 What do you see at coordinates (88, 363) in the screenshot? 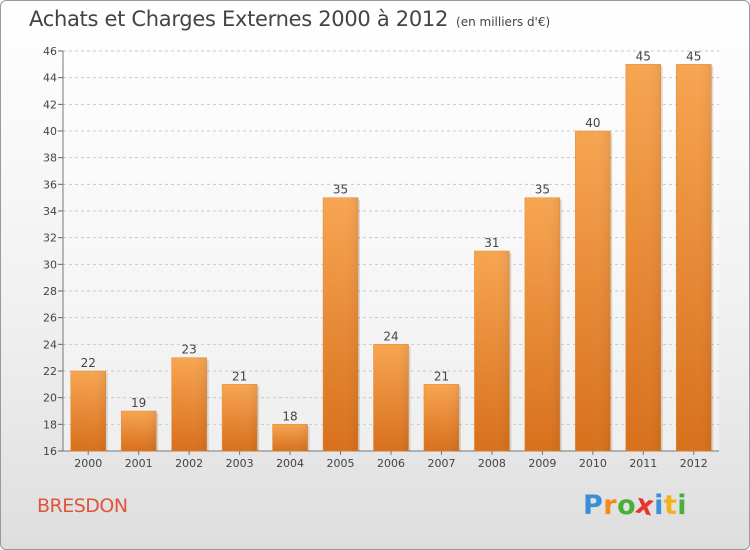
I see `data-label: 22` at bounding box center [88, 363].